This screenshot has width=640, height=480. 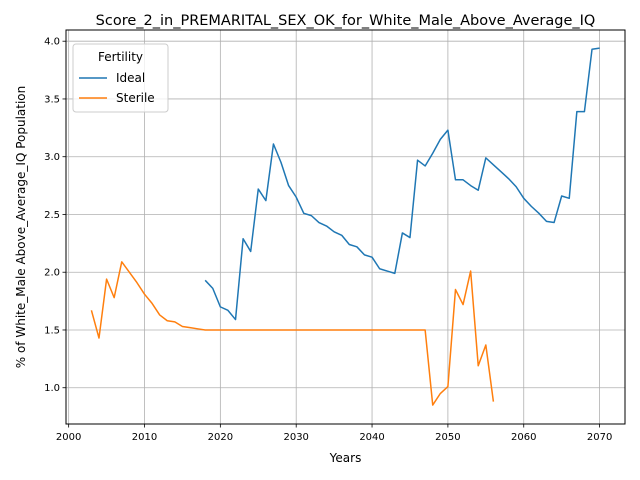 What do you see at coordinates (135, 98) in the screenshot?
I see `legend-label-sterile: Sterile` at bounding box center [135, 98].